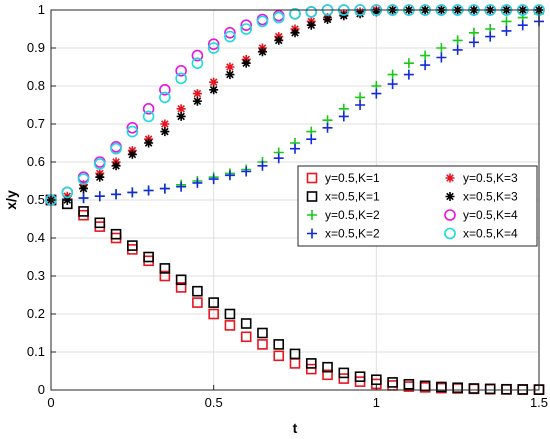 The height and width of the screenshot is (439, 550). I want to click on y-tick-label: 0.1, so click(36, 351).